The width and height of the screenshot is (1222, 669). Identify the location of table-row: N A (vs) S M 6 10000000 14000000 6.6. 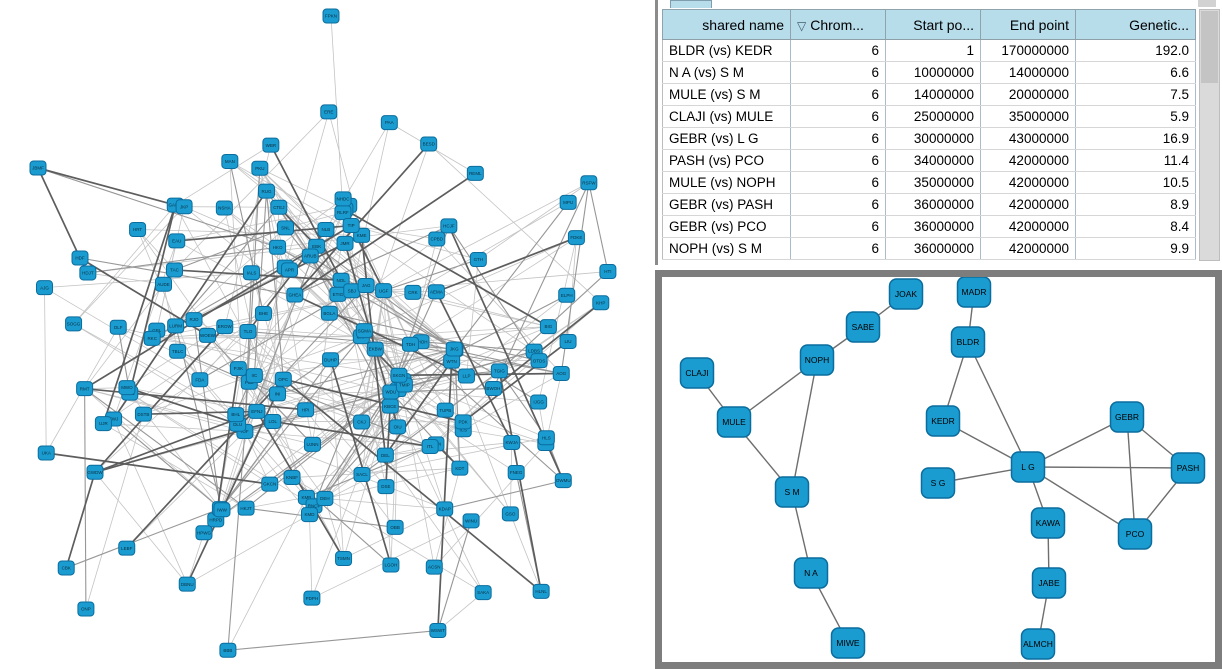
(929, 72).